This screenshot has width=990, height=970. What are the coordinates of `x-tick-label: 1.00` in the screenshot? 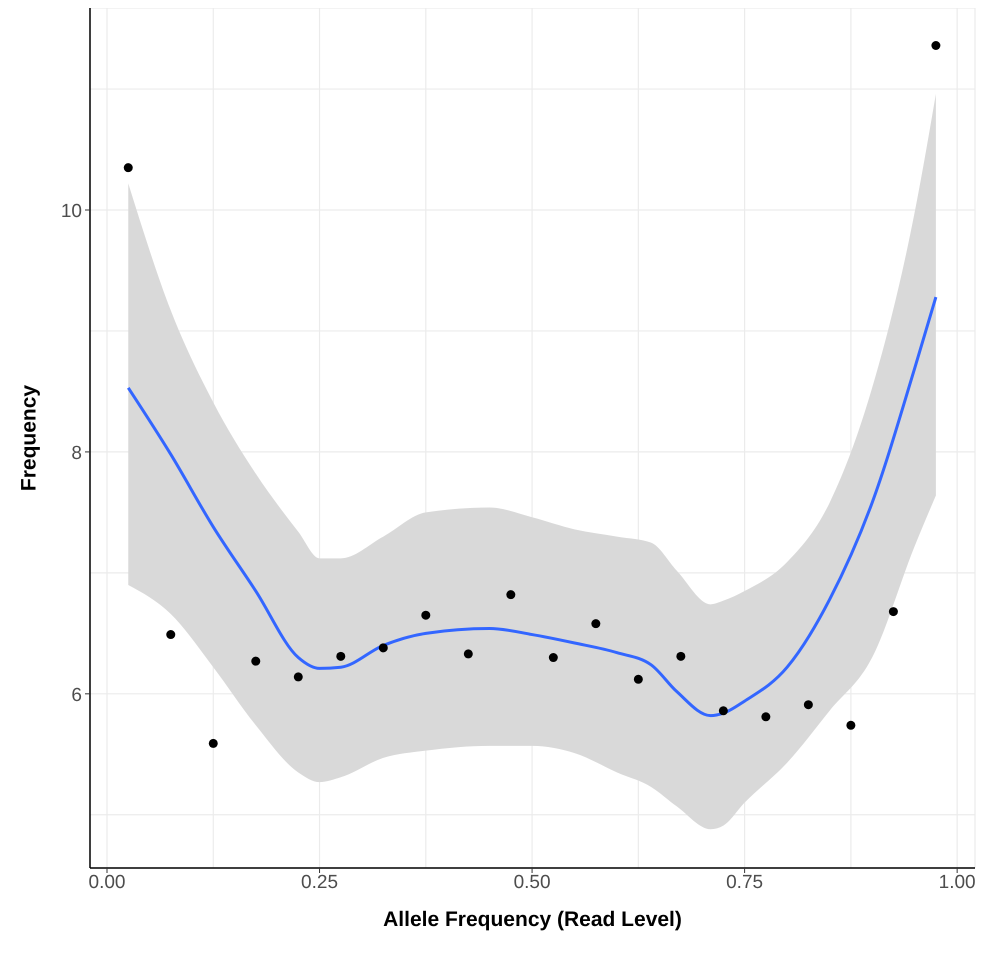 It's located at (957, 882).